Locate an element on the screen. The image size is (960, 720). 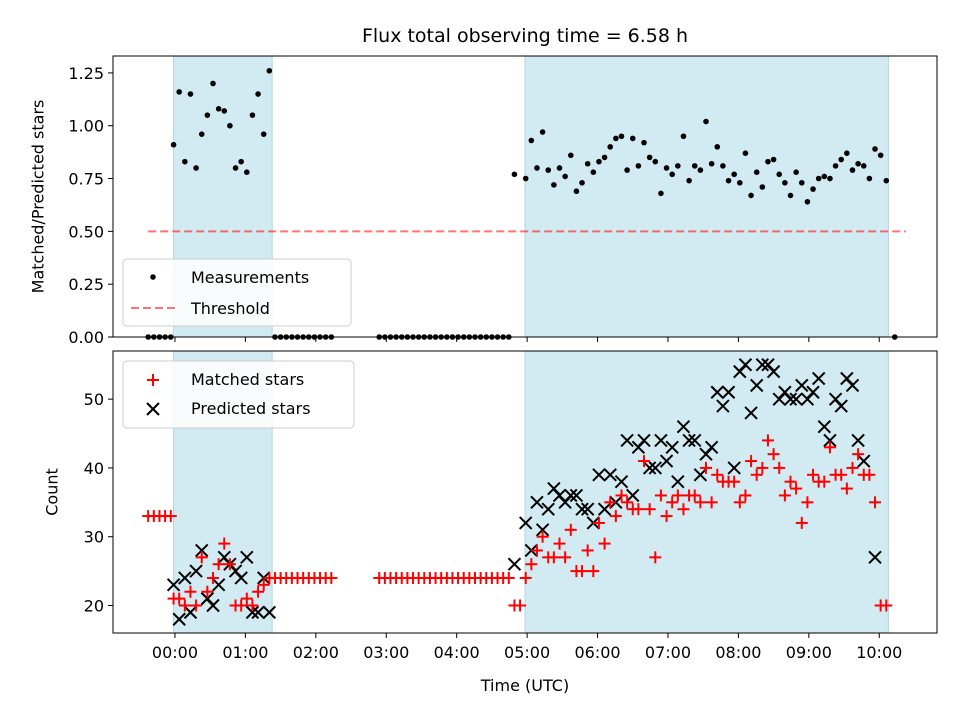
x-axis-label: Time (UTC) is located at coordinates (524, 685).